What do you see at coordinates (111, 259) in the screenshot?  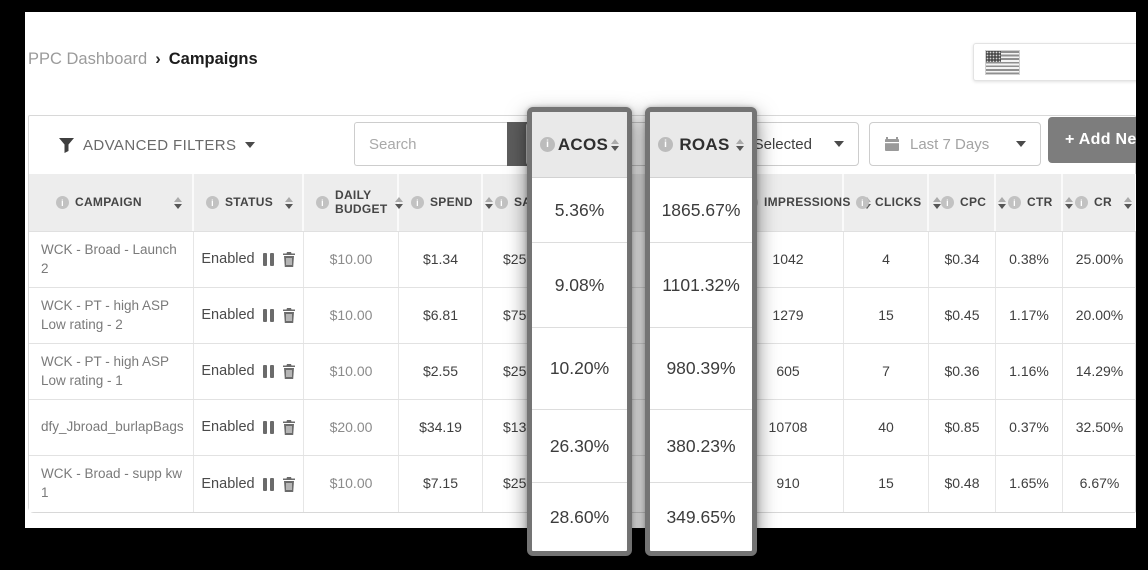 I see `campaign-name: WCK - Broad - Launch 2` at bounding box center [111, 259].